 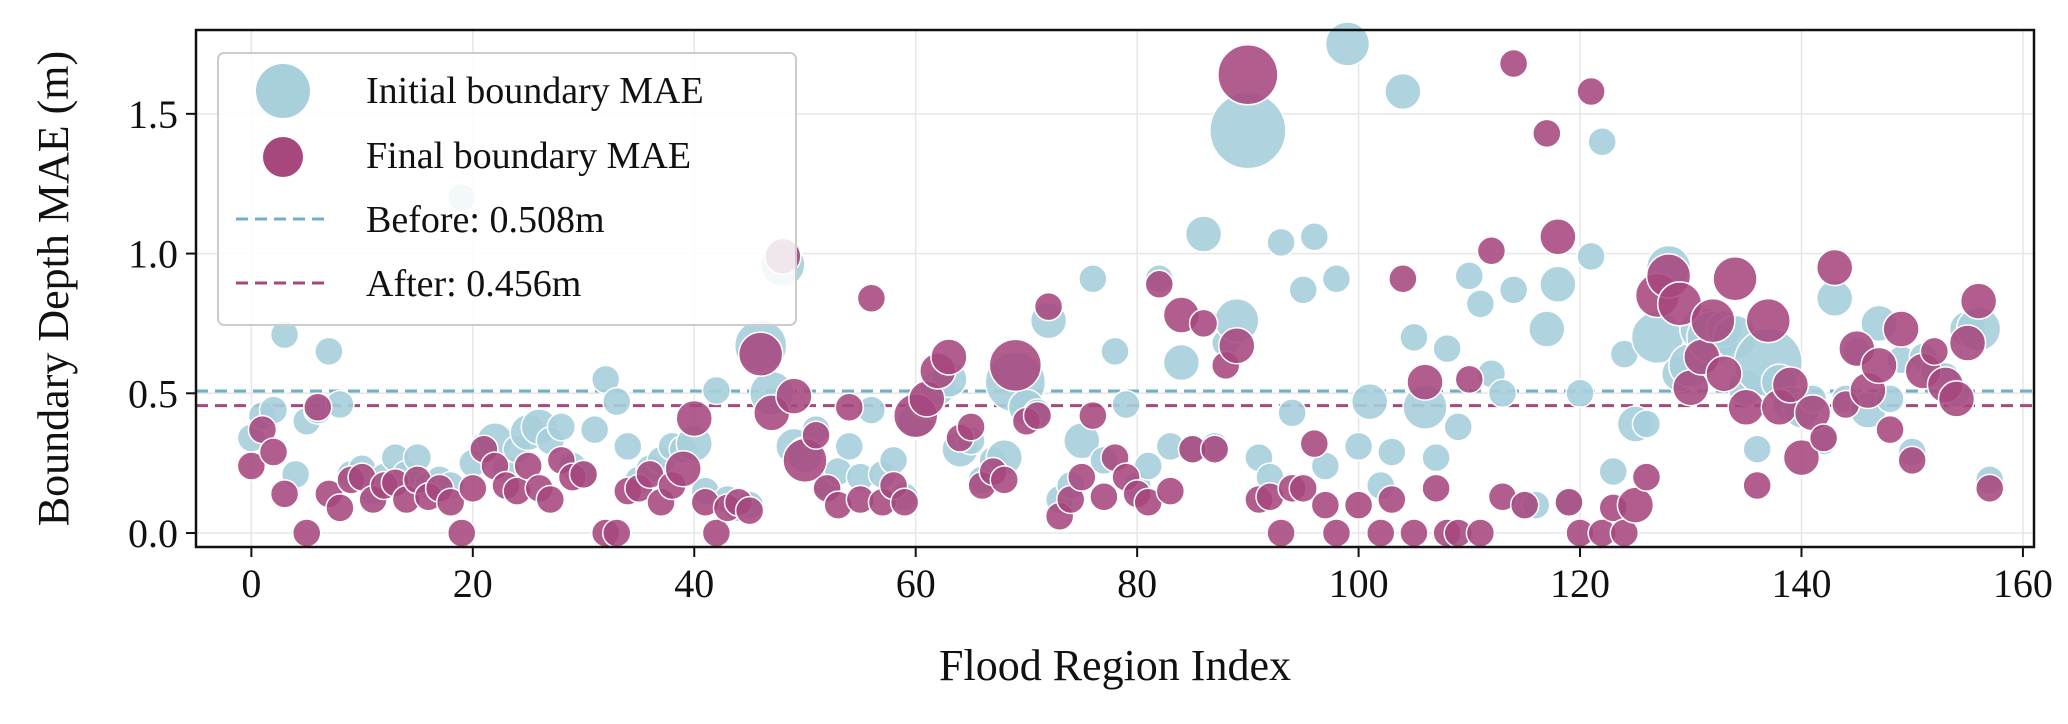 What do you see at coordinates (1359, 583) in the screenshot?
I see `x-tick-label: 100` at bounding box center [1359, 583].